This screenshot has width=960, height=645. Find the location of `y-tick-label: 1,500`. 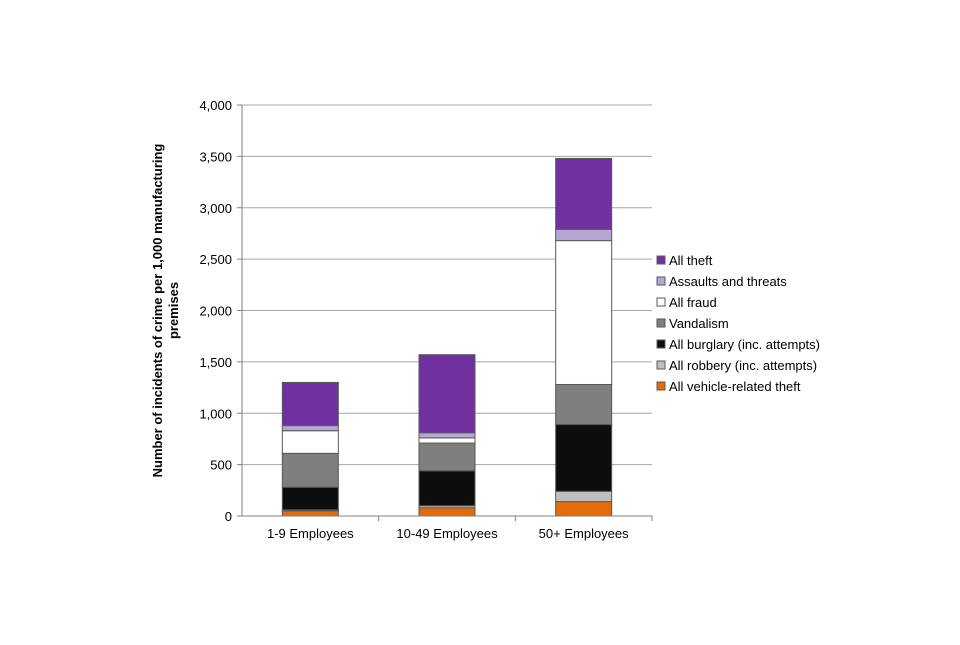

y-tick-label: 1,500 is located at coordinates (215, 362).